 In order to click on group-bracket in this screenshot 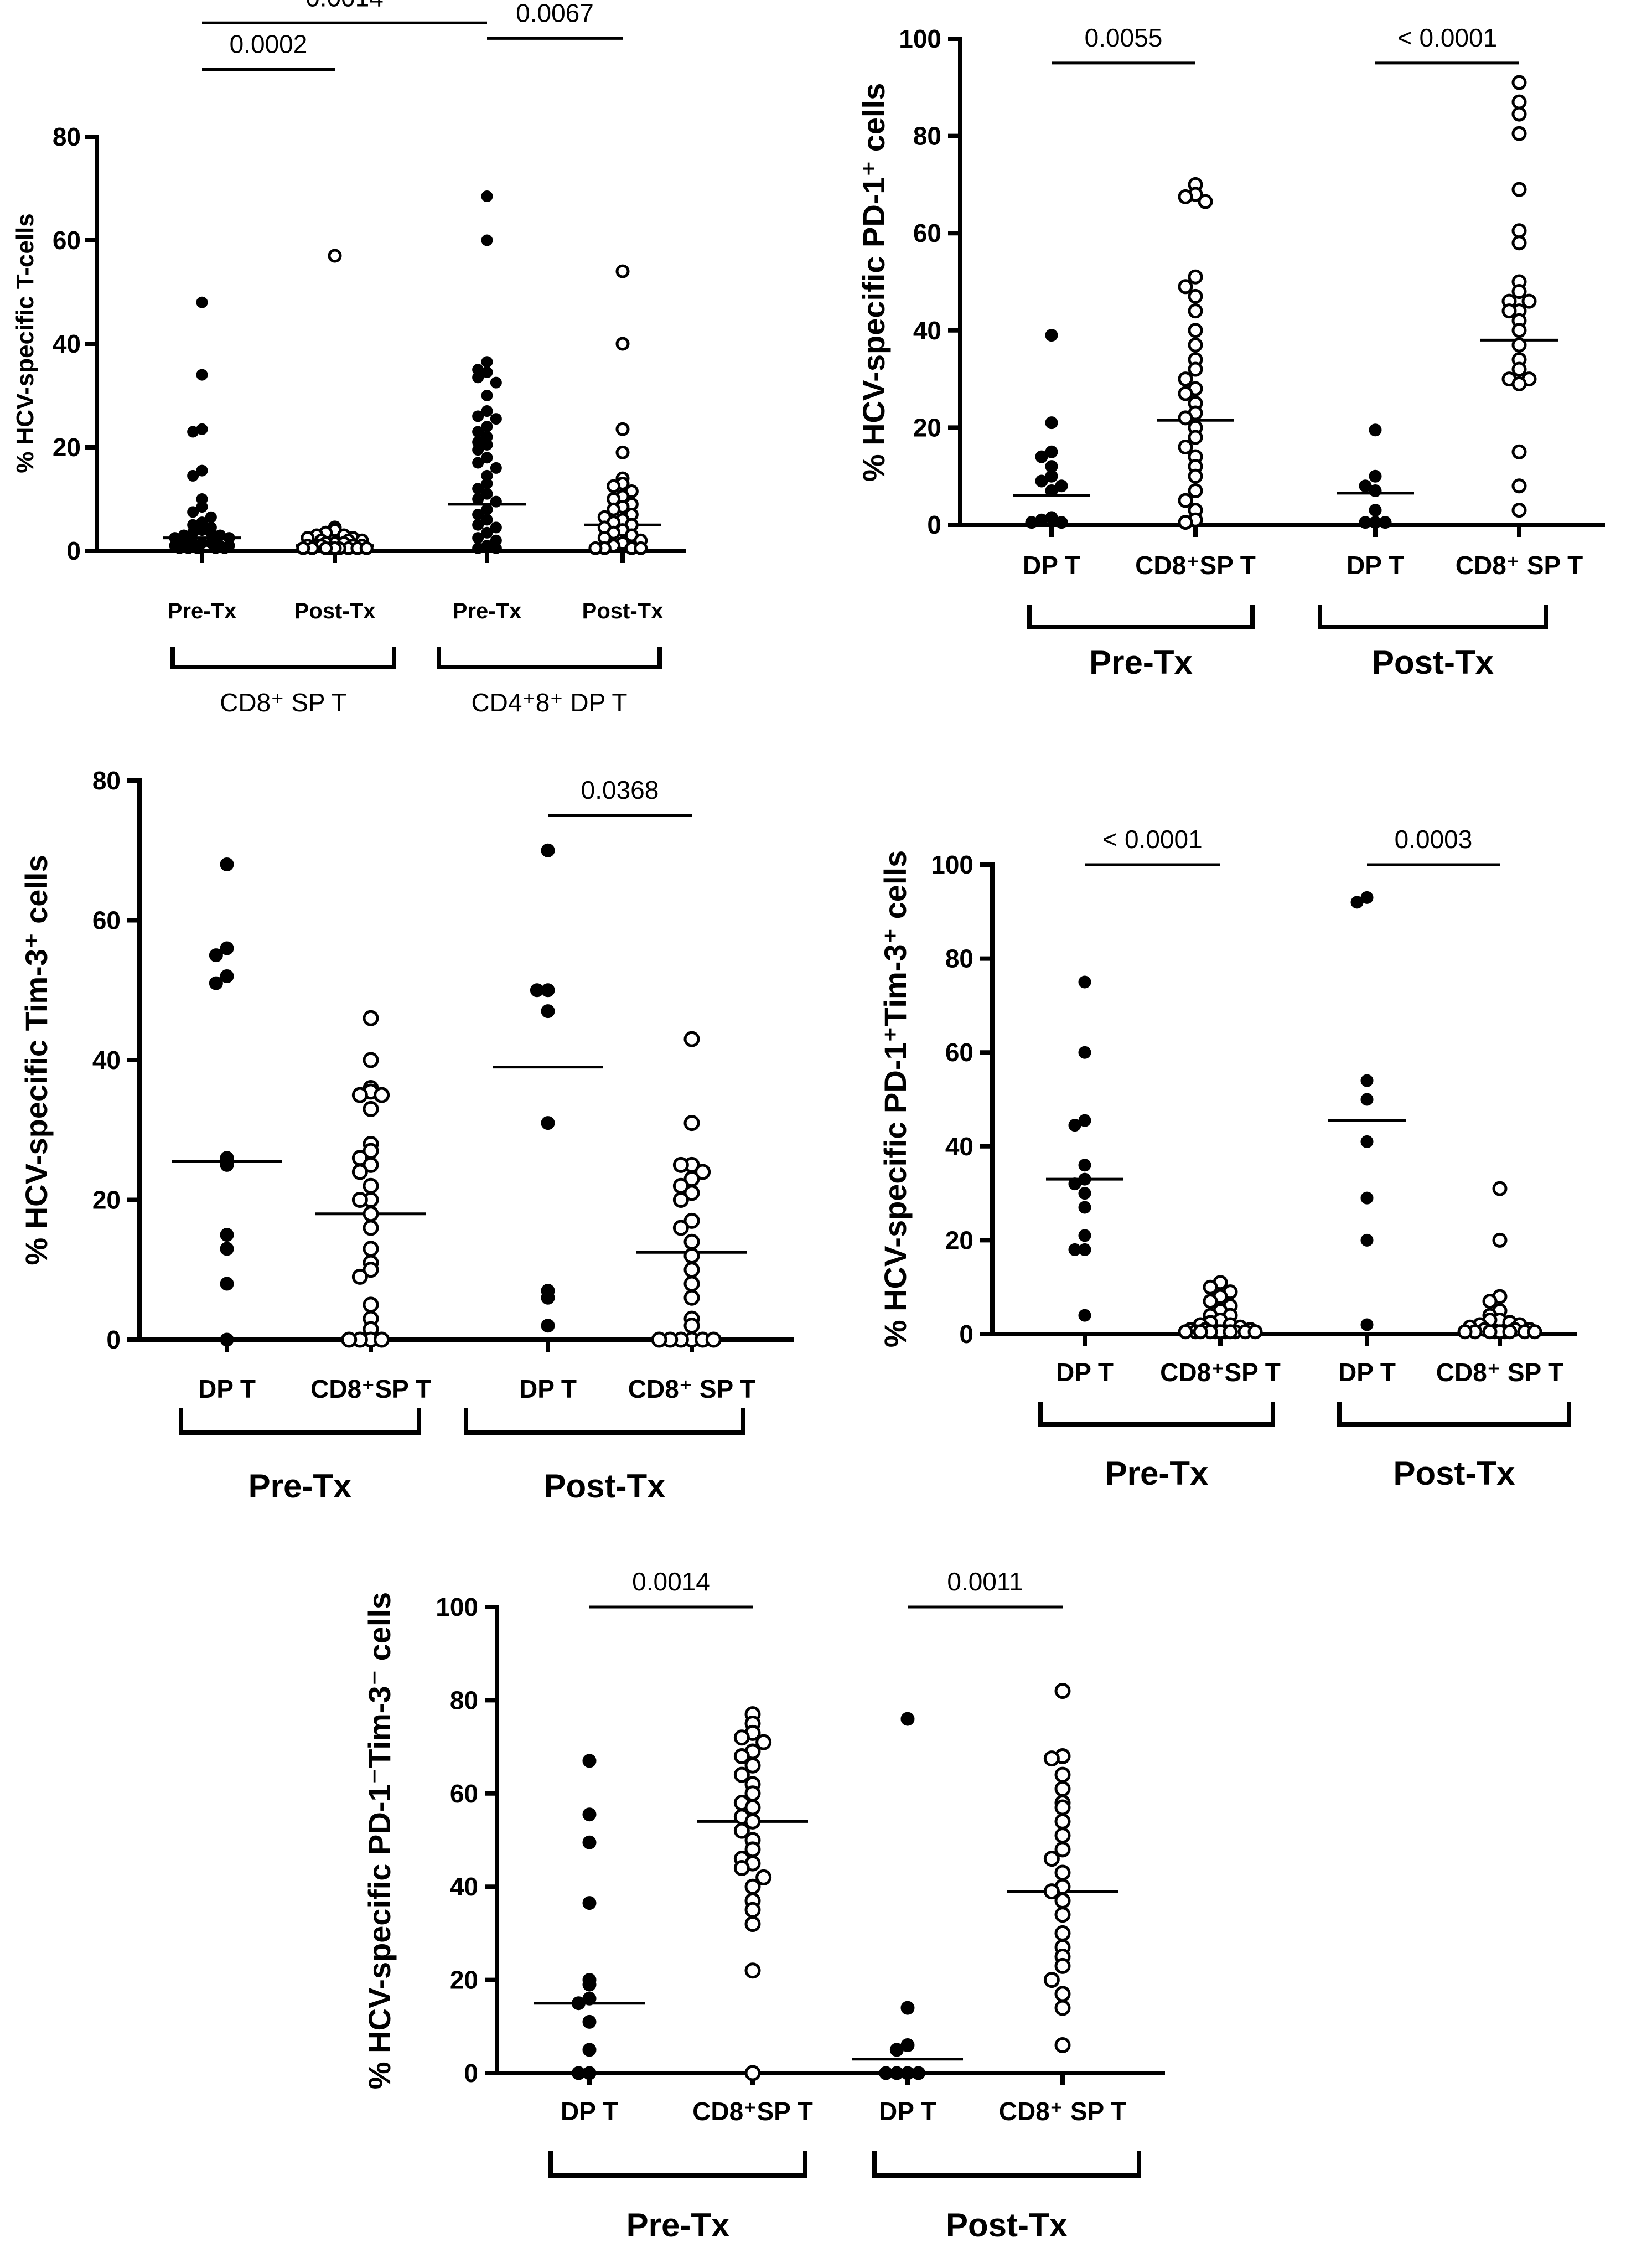, I will do `click(678, 2164)`.